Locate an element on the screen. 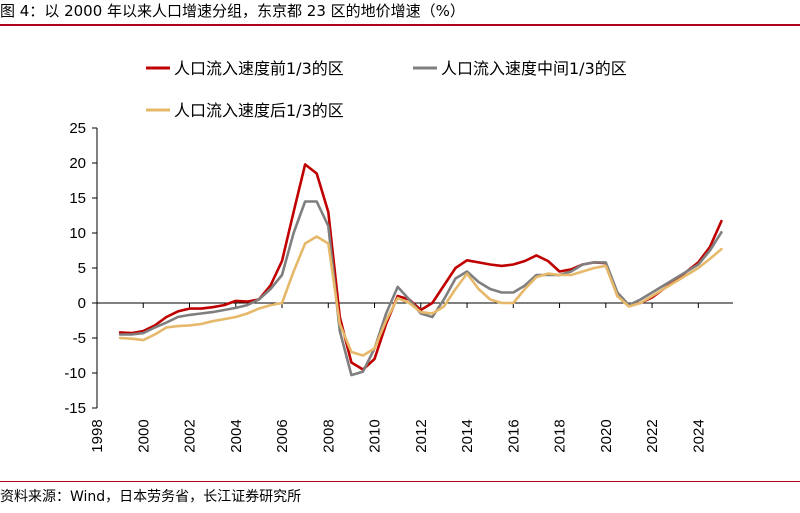 This screenshot has width=800, height=513. legend-label-1: 人口流入速度前1/3的区 is located at coordinates (259, 68).